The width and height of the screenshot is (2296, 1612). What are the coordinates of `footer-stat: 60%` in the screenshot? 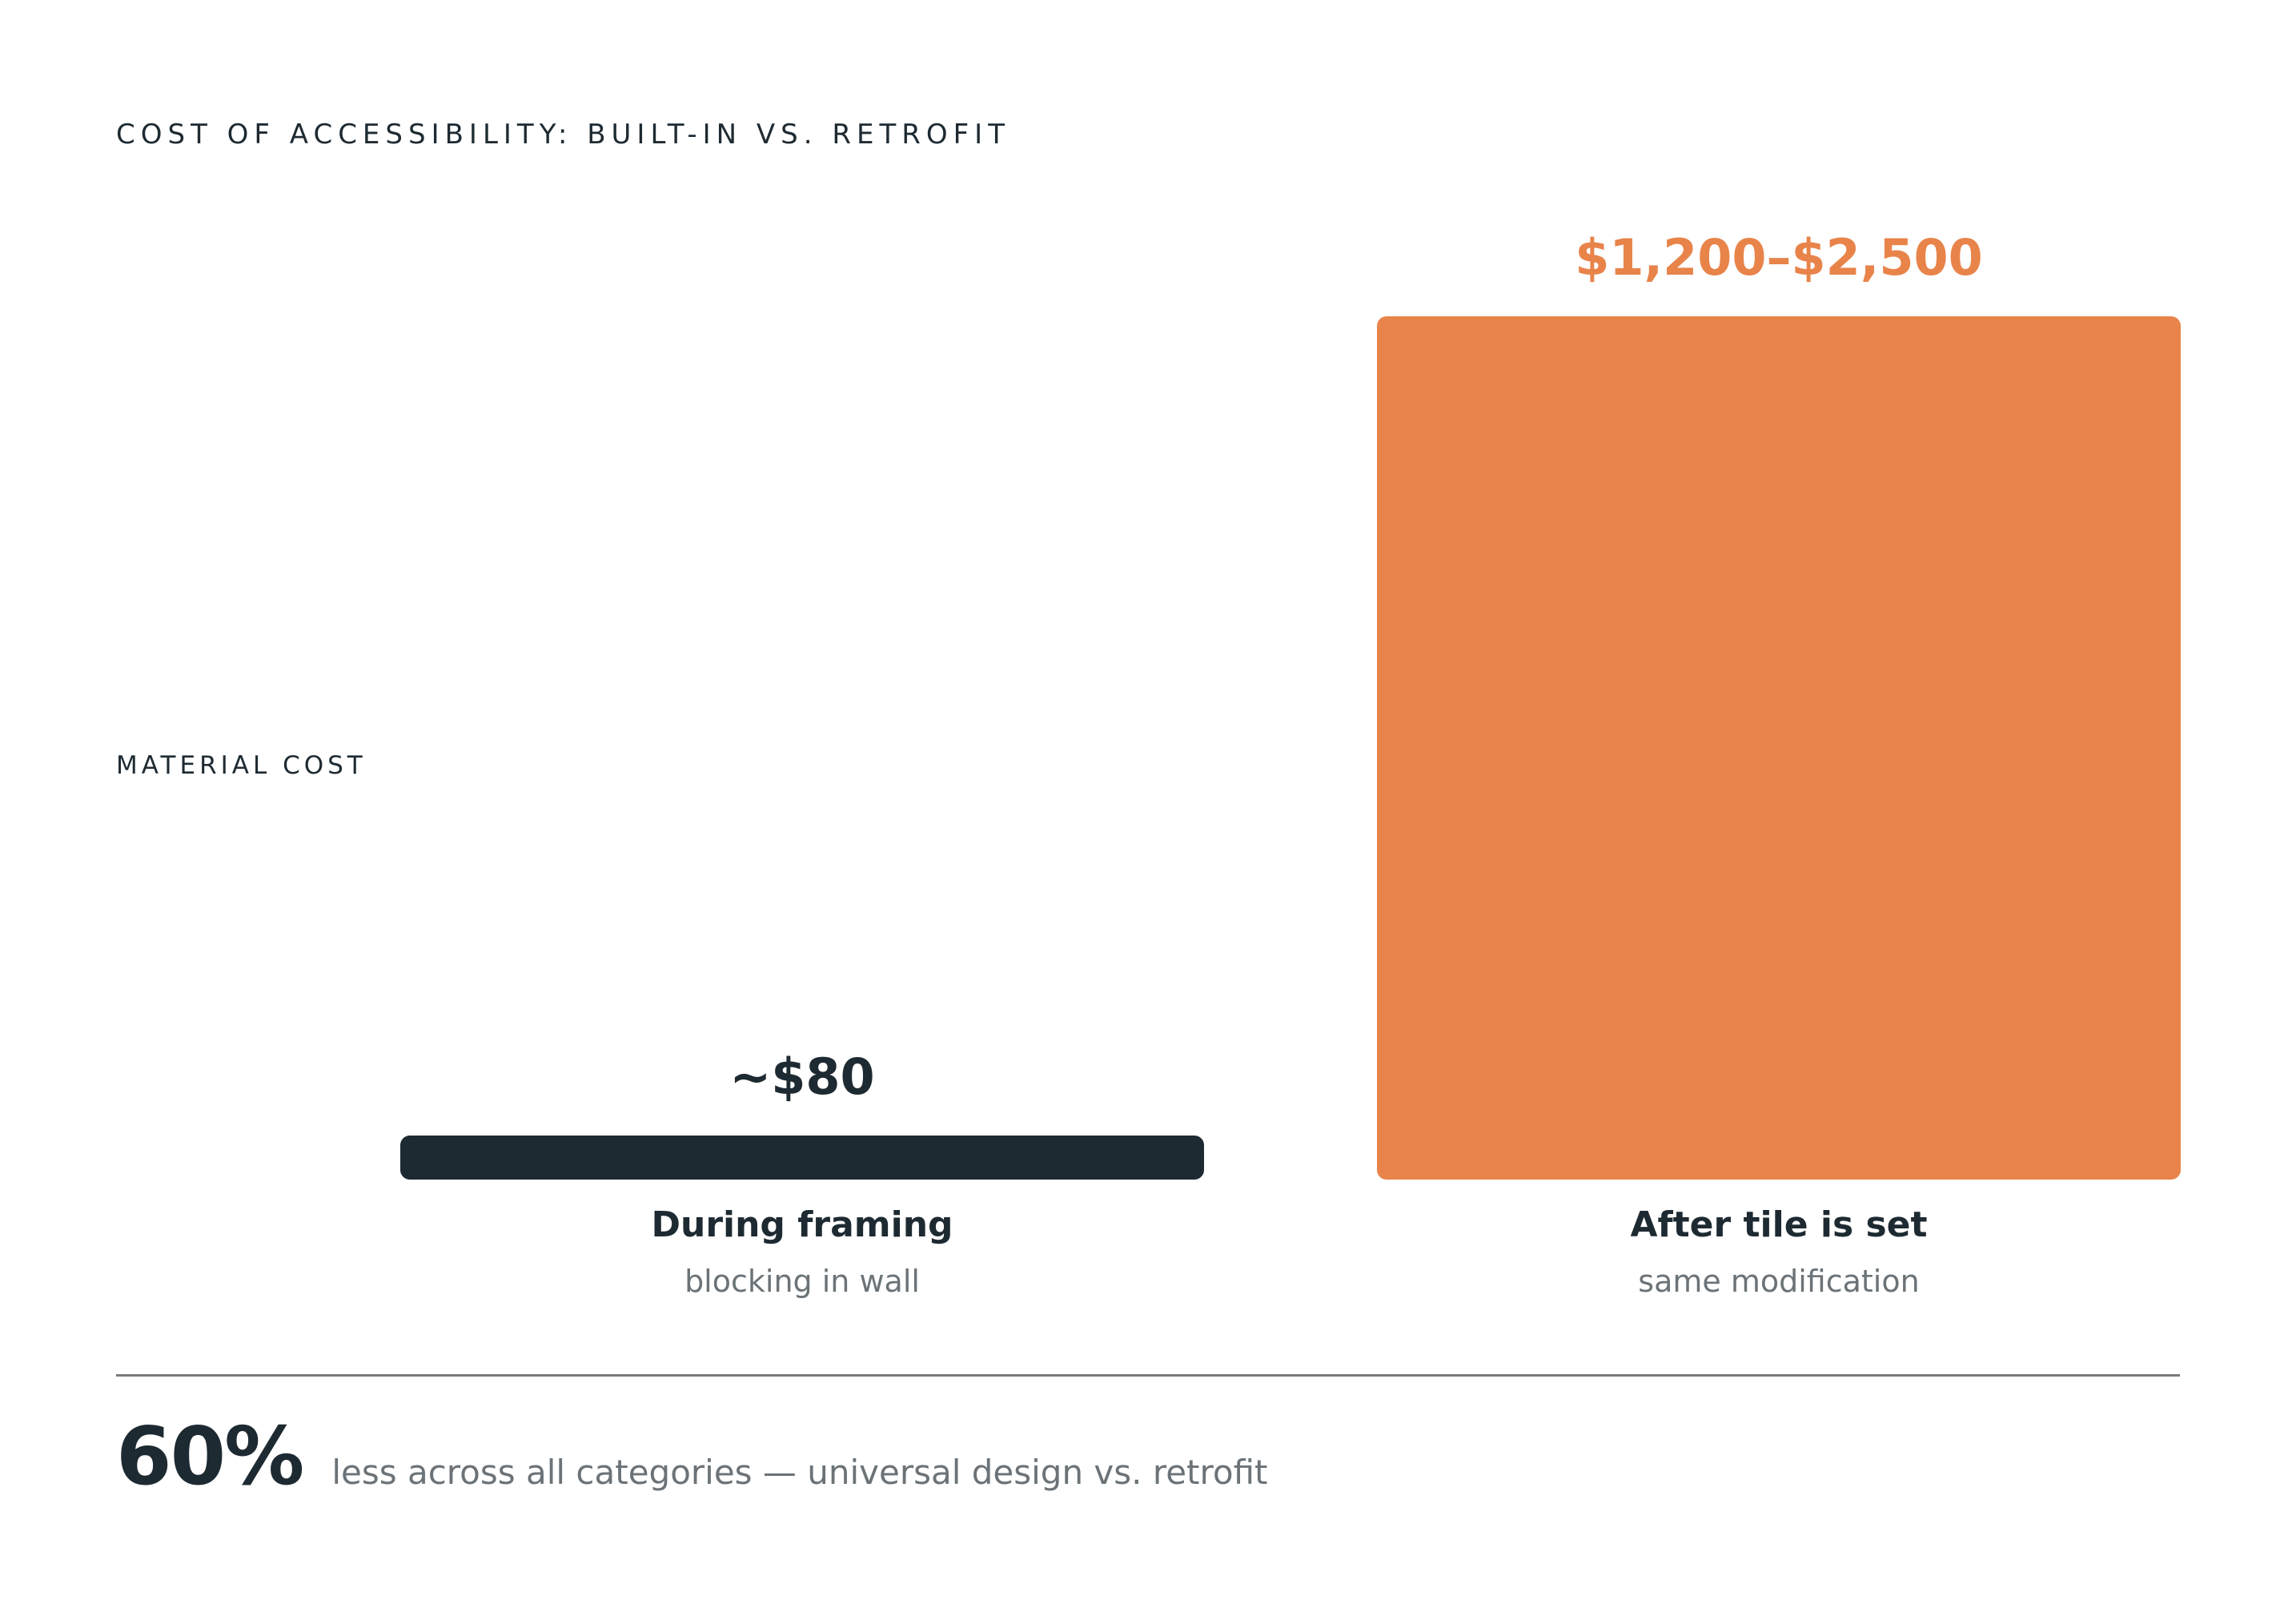 It's located at (210, 1456).